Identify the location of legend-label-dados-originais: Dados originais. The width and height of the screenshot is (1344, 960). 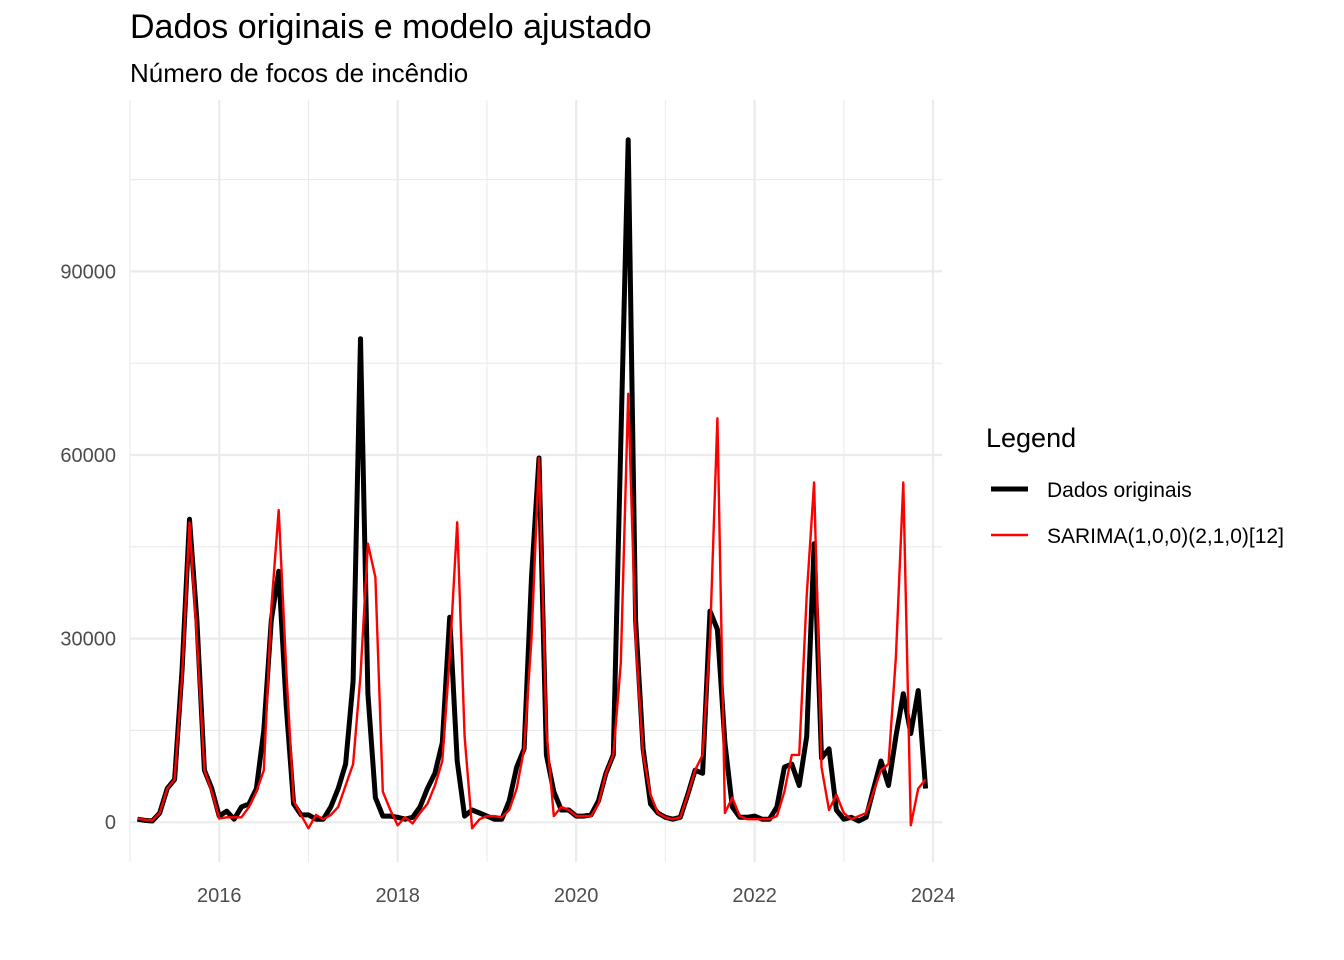
(1119, 490).